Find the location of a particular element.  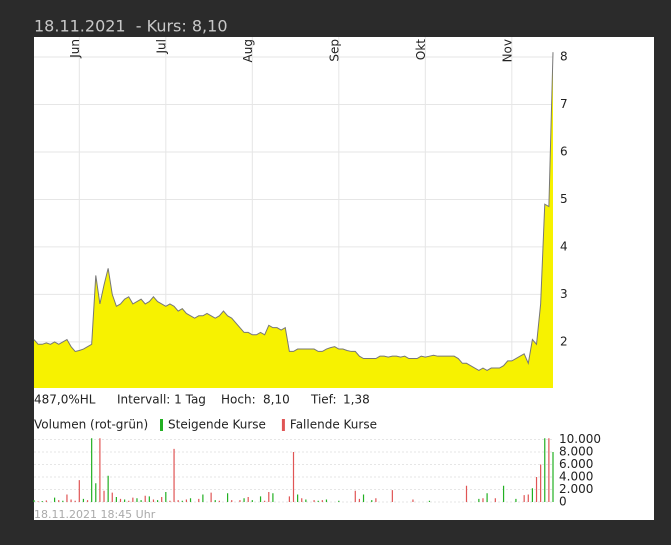

x-tick-label: Jul is located at coordinates (161, 46).